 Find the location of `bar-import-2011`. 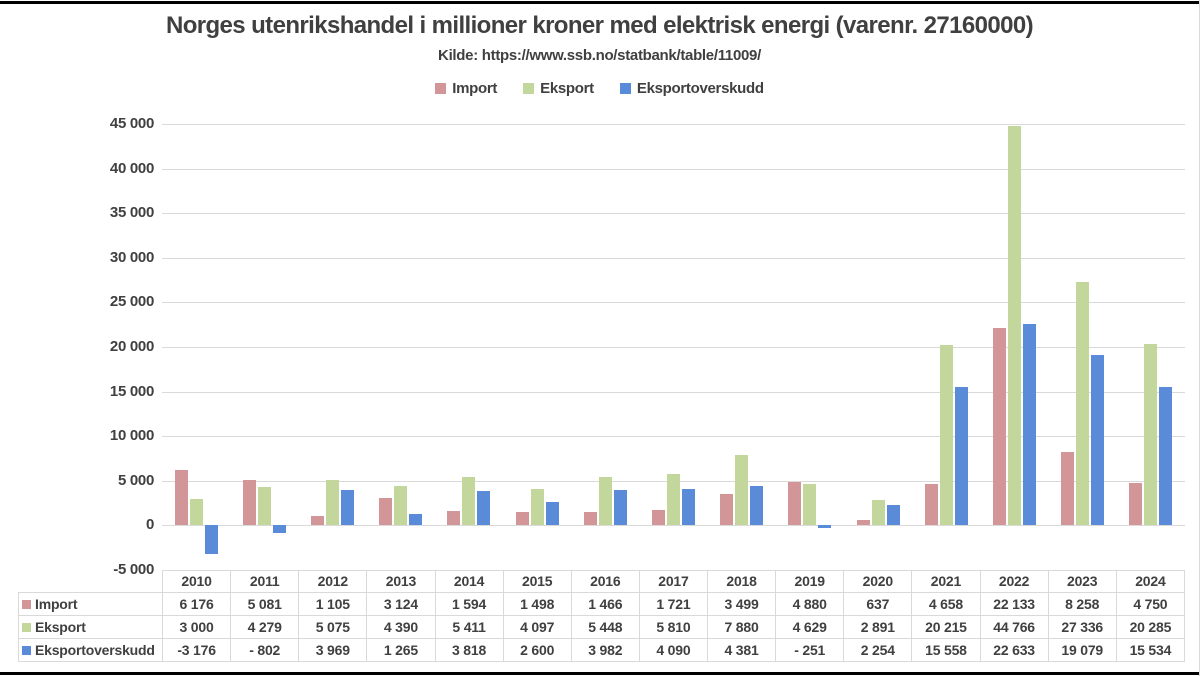

bar-import-2011 is located at coordinates (249, 503).